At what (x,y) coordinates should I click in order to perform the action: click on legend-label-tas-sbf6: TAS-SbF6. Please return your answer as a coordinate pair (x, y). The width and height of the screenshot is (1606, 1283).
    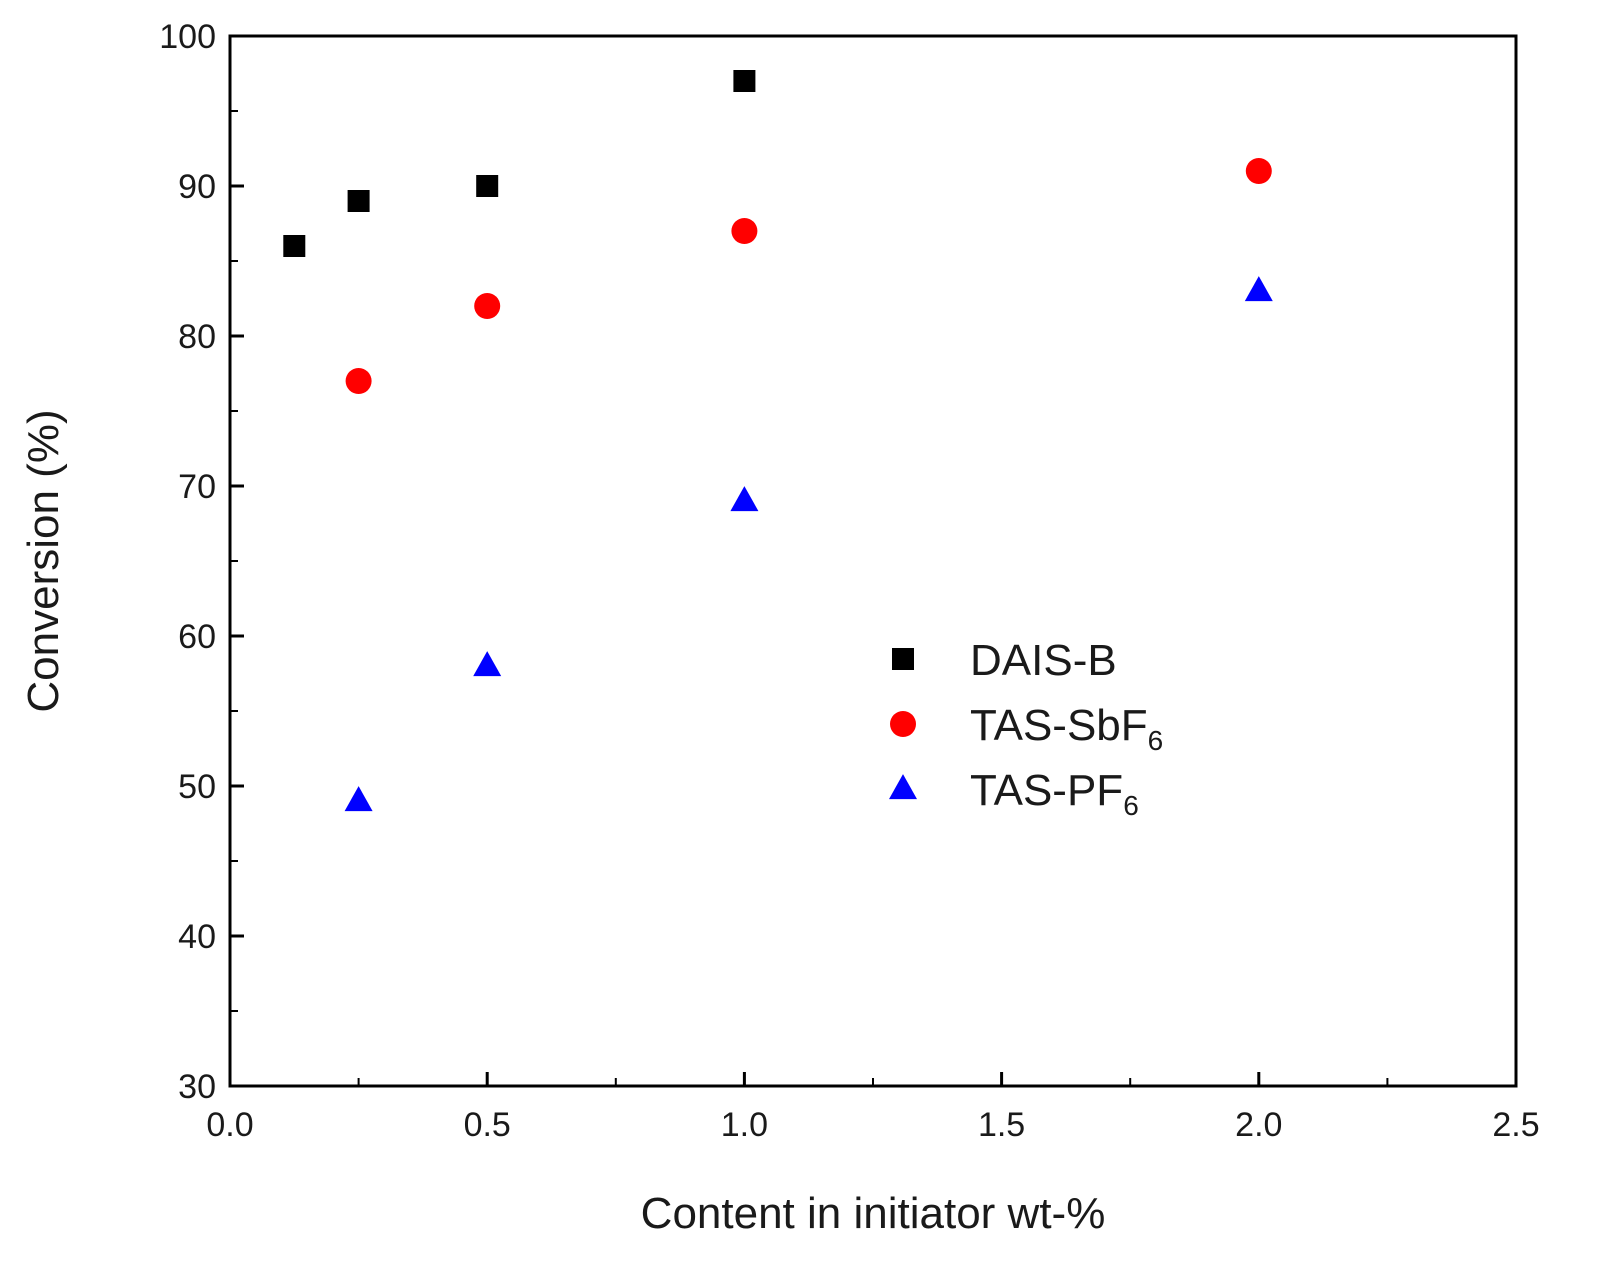
    Looking at the image, I should click on (1066, 728).